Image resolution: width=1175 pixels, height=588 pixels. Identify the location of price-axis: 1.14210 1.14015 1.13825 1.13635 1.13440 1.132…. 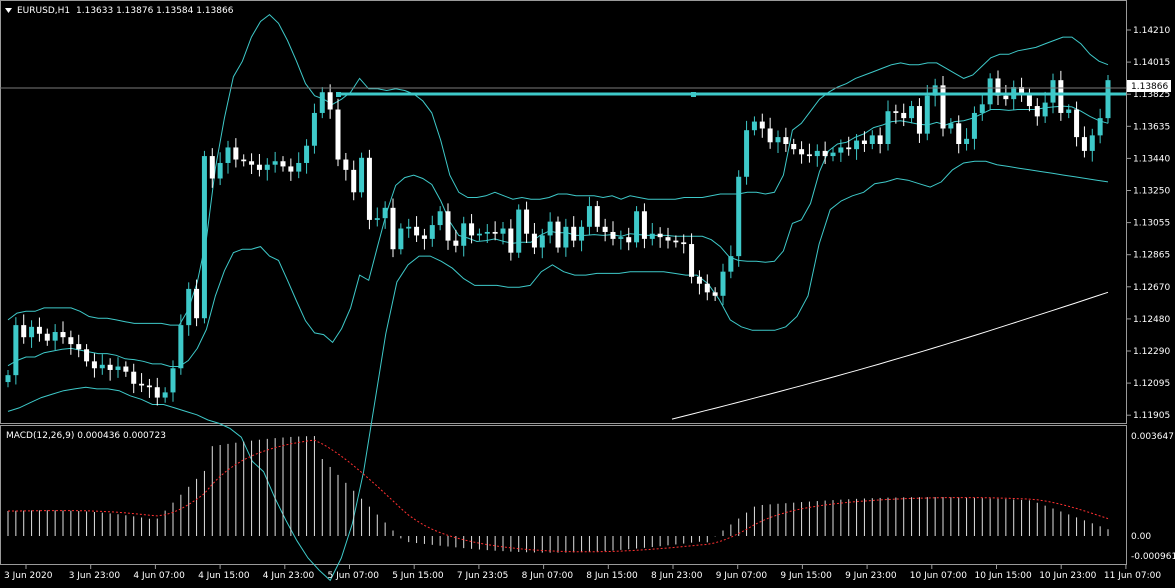
(1148, 223).